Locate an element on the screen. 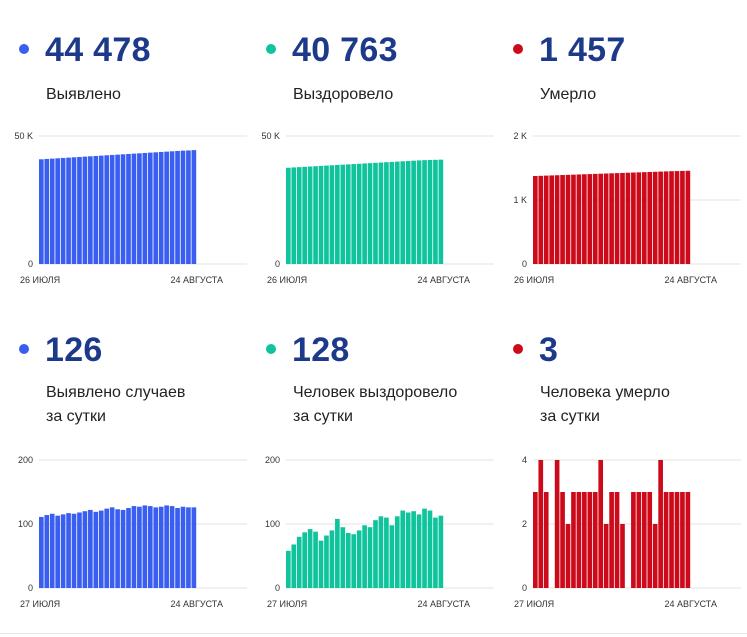  daily-recovered-value: 128 is located at coordinates (321, 350).